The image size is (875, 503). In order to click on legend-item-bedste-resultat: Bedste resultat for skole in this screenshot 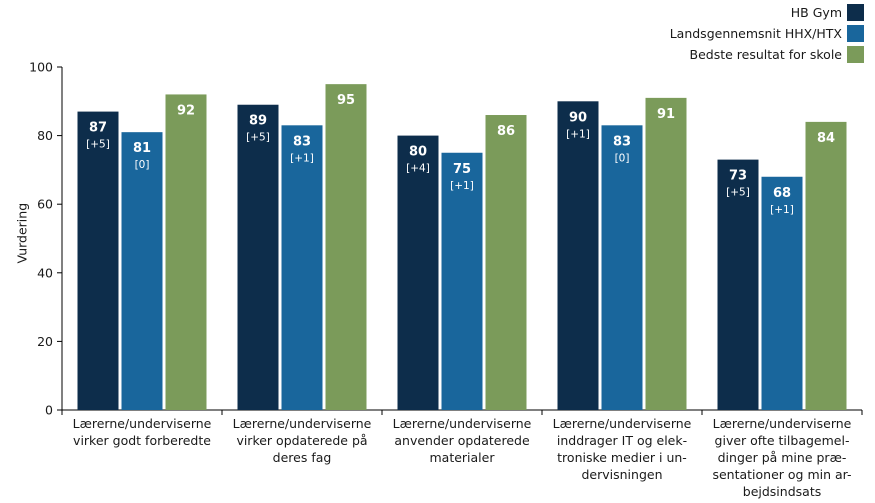, I will do `click(767, 54)`.